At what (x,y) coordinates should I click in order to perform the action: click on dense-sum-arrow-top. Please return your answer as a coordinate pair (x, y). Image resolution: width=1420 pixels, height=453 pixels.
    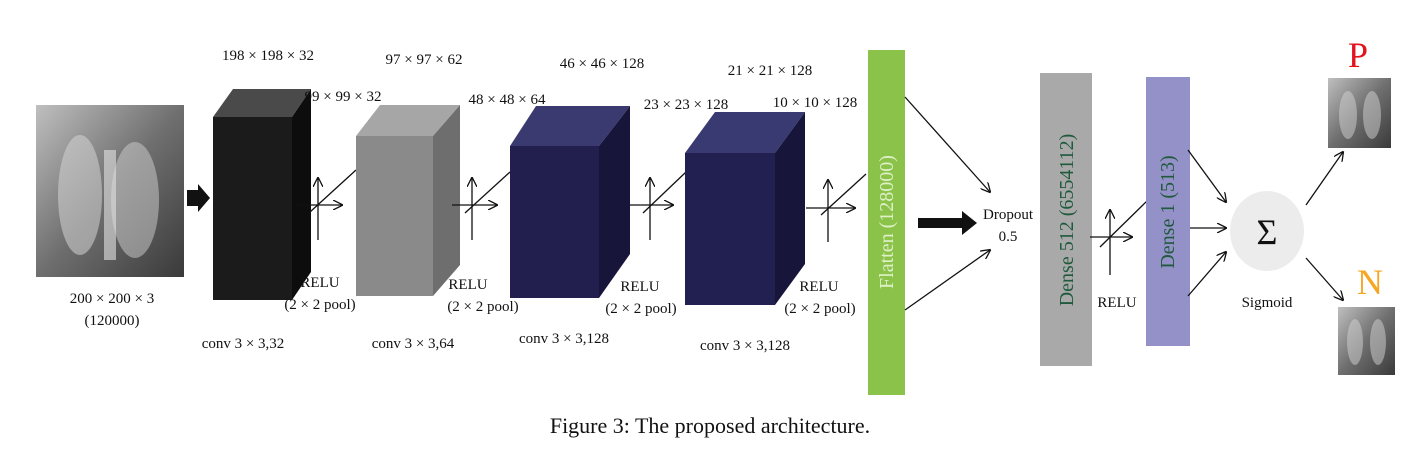
    Looking at the image, I should click on (1206, 175).